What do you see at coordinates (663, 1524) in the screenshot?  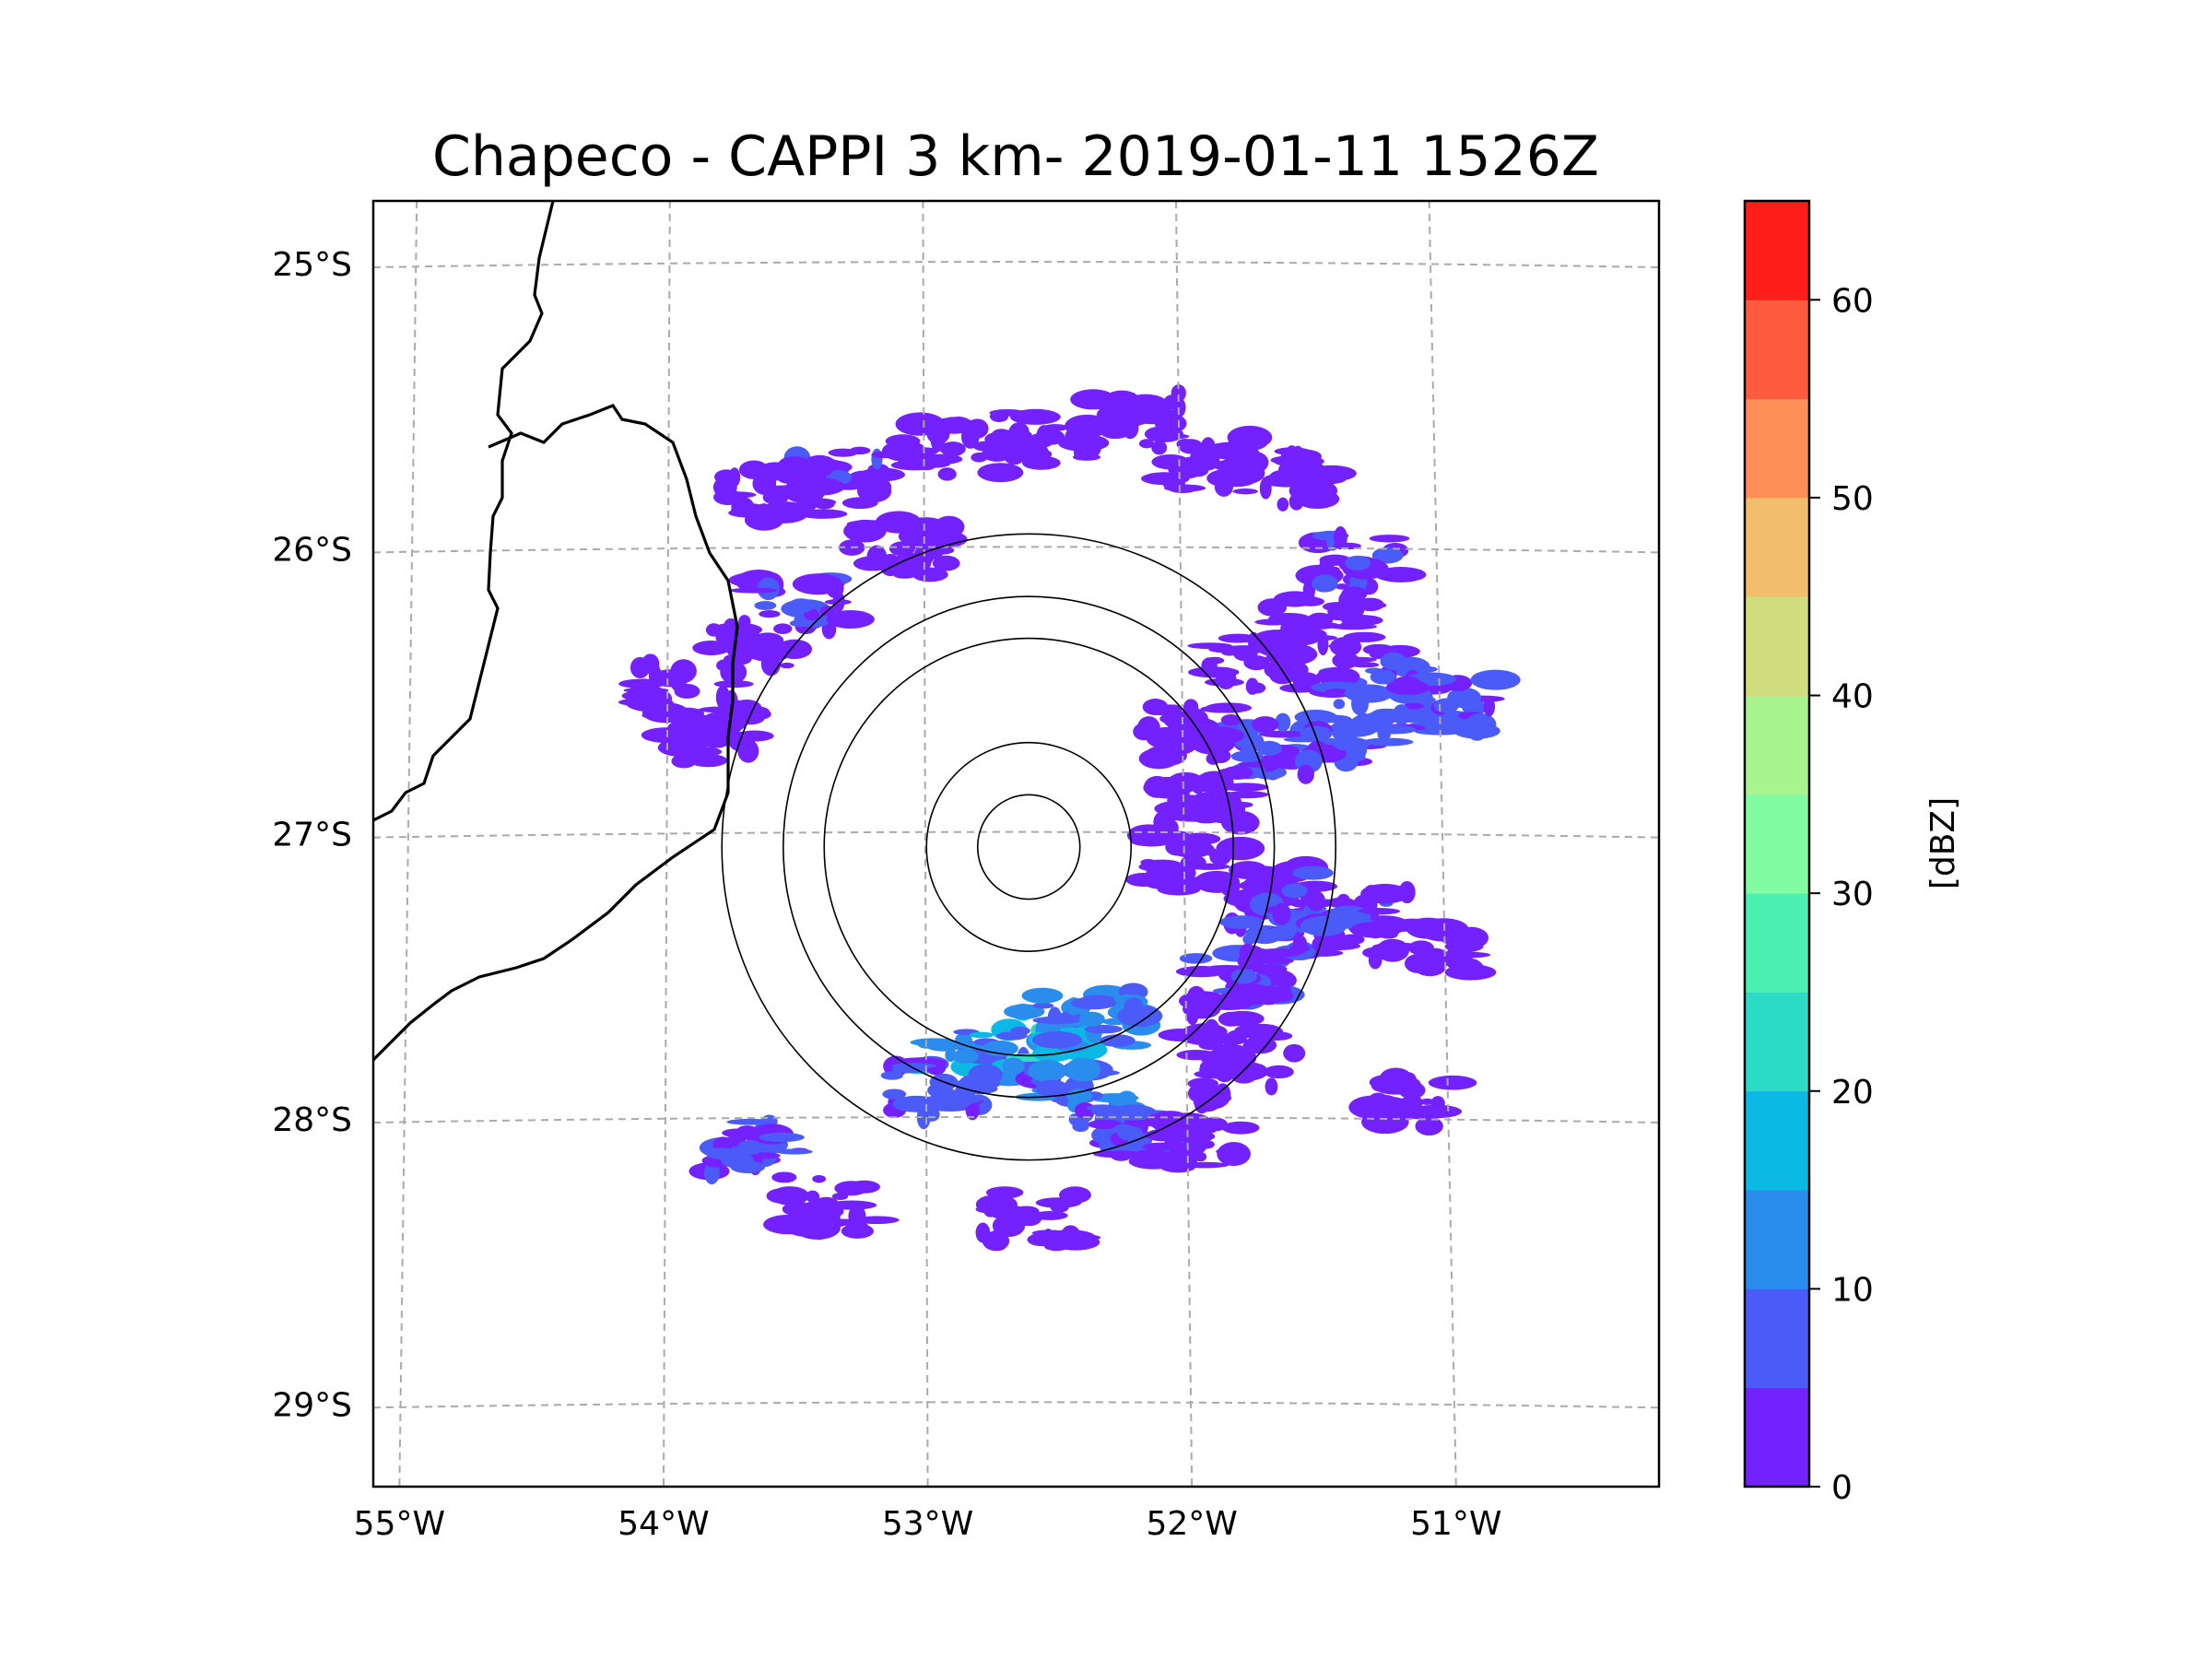 I see `longitude-tick-label: 54°W` at bounding box center [663, 1524].